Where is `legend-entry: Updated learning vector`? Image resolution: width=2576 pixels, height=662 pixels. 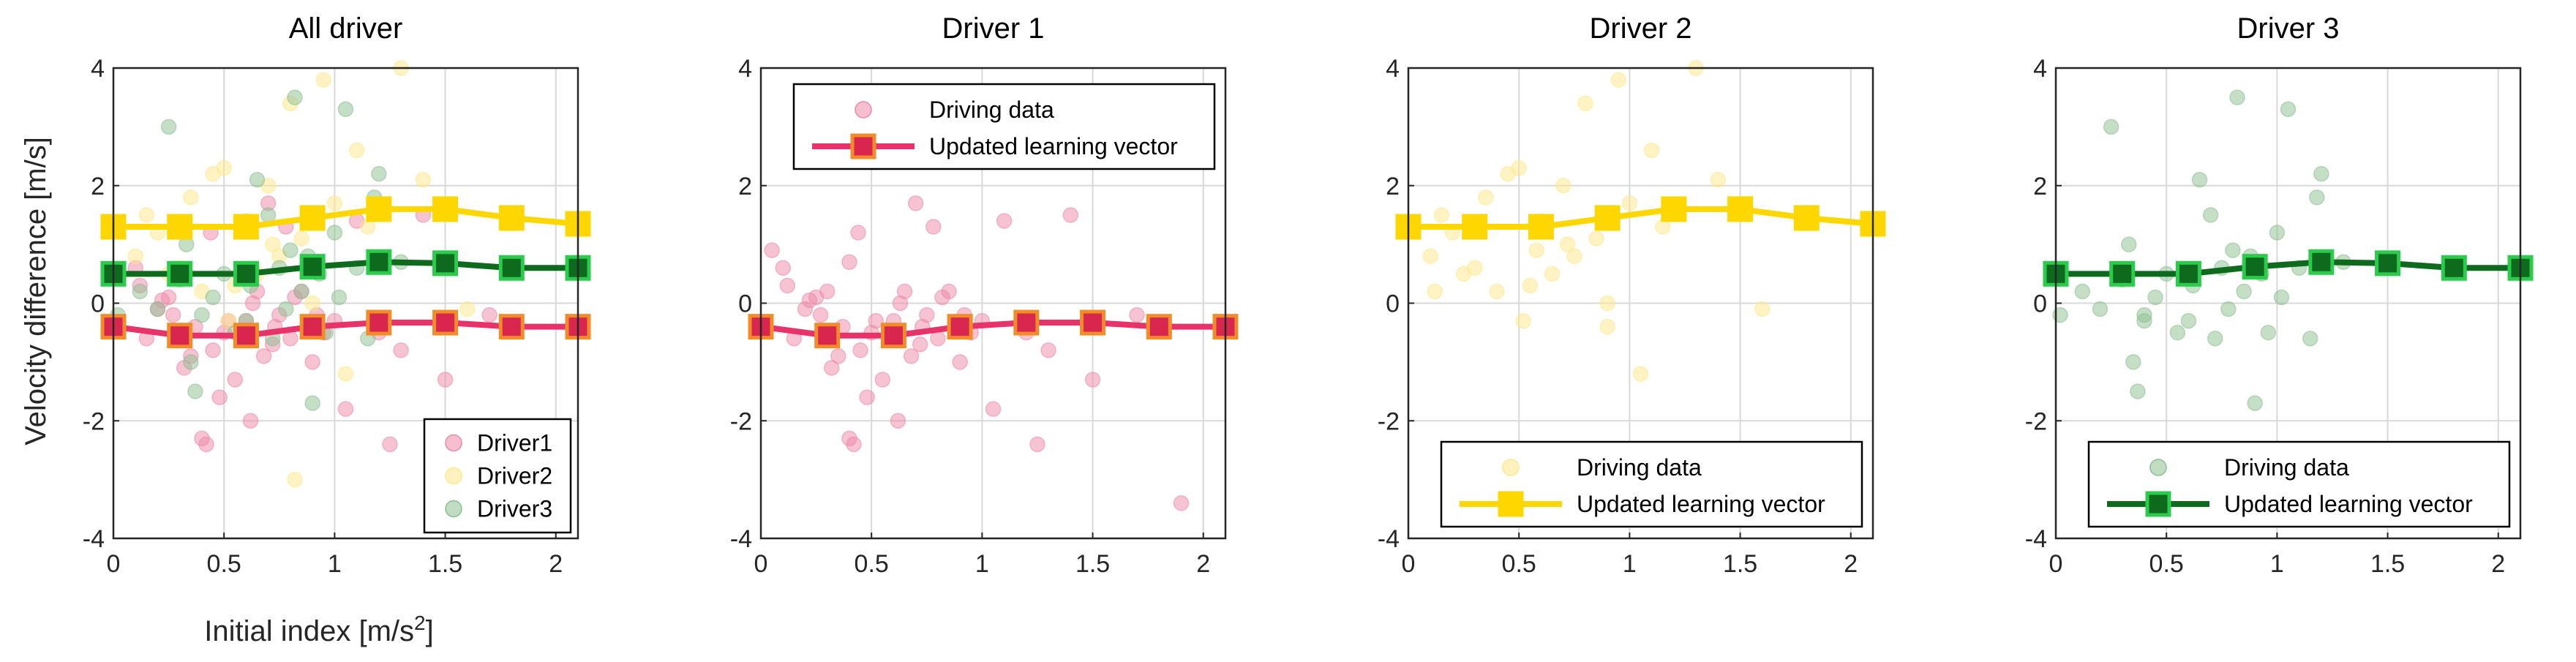 legend-entry: Updated learning vector is located at coordinates (995, 146).